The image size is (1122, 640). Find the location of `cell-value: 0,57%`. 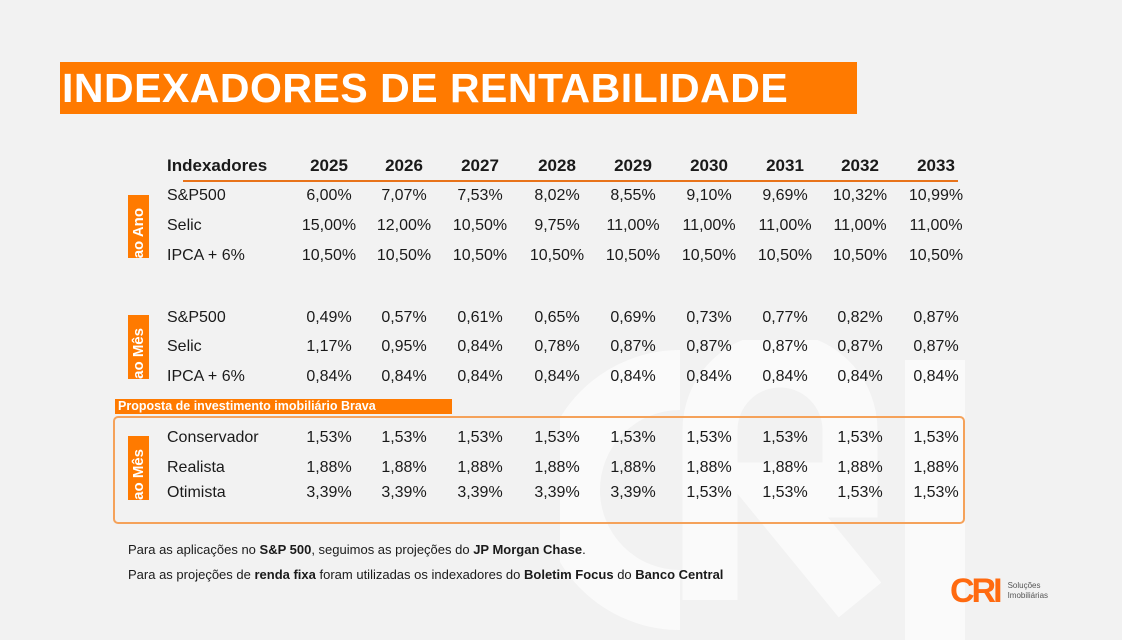

cell-value: 0,57% is located at coordinates (404, 317).